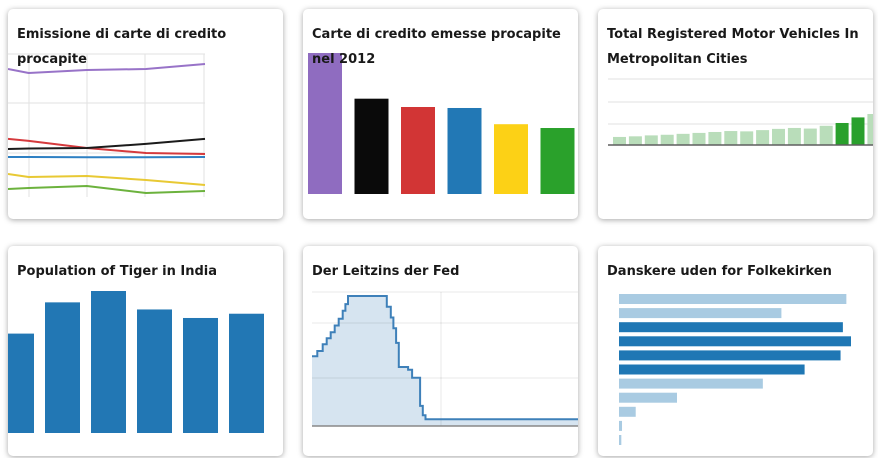 The width and height of the screenshot is (878, 458). I want to click on line-chart-thumbnail, so click(107, 125).